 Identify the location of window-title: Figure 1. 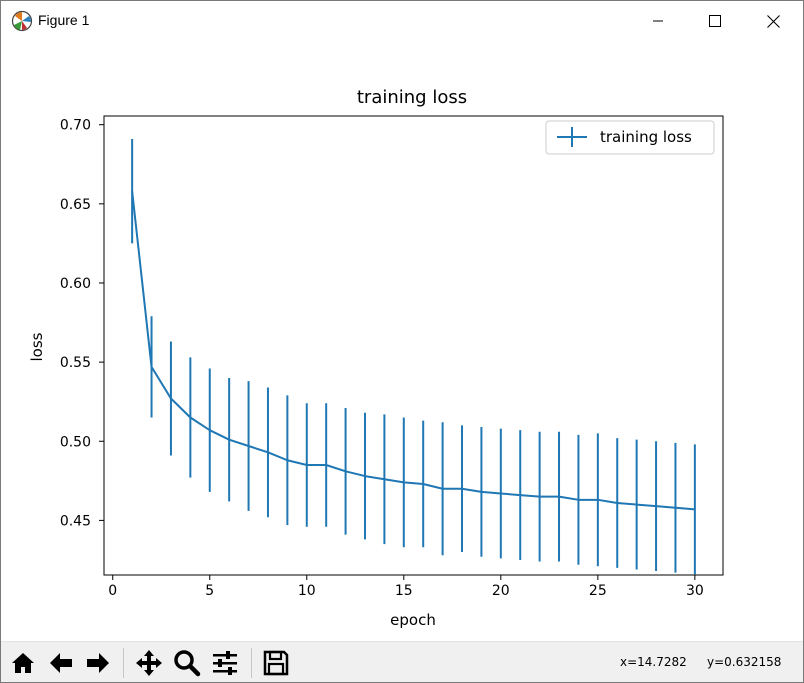
(64, 20).